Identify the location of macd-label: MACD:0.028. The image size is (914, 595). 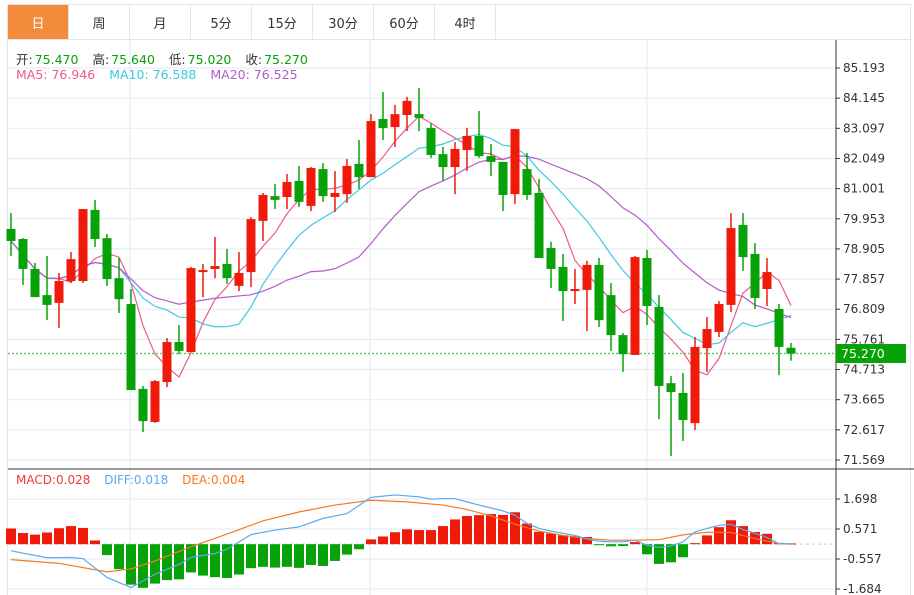
(53, 480).